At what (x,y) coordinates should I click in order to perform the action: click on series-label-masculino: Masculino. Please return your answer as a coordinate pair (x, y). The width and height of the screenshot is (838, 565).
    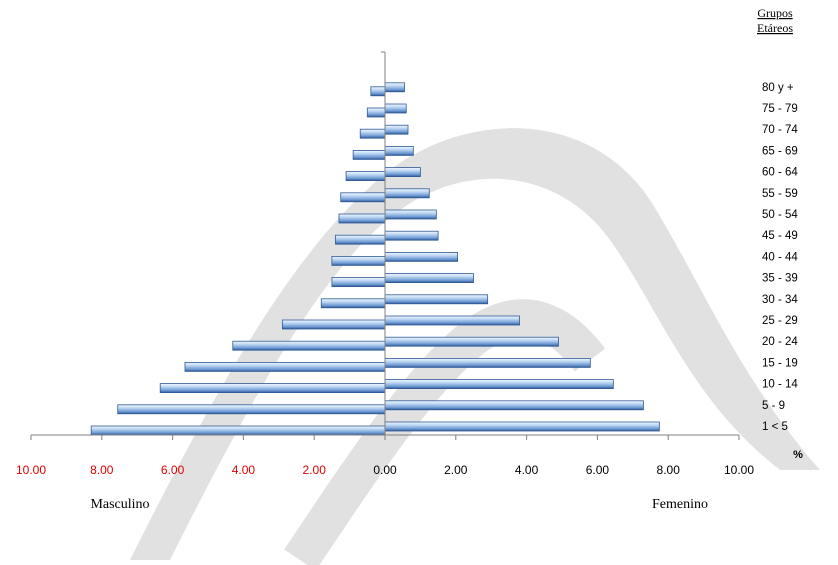
    Looking at the image, I should click on (119, 504).